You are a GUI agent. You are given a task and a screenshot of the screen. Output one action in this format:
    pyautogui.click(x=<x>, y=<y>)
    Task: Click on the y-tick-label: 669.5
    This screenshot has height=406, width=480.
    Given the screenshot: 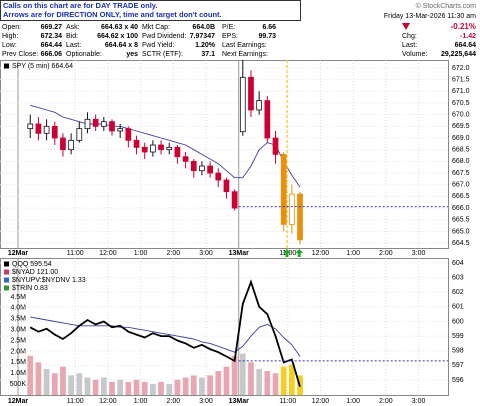 What is the action you would take?
    pyautogui.click(x=461, y=126)
    